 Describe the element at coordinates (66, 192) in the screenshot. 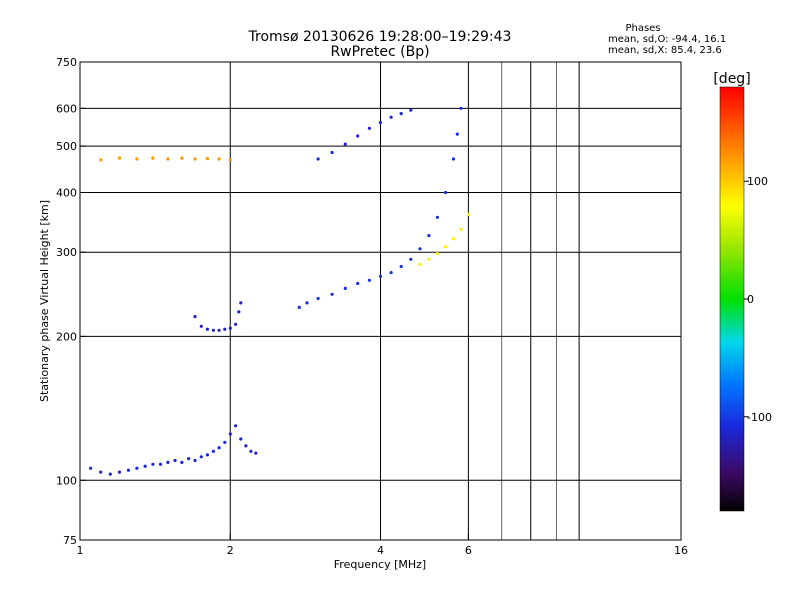

I see `y-tick-label: 400` at that location.